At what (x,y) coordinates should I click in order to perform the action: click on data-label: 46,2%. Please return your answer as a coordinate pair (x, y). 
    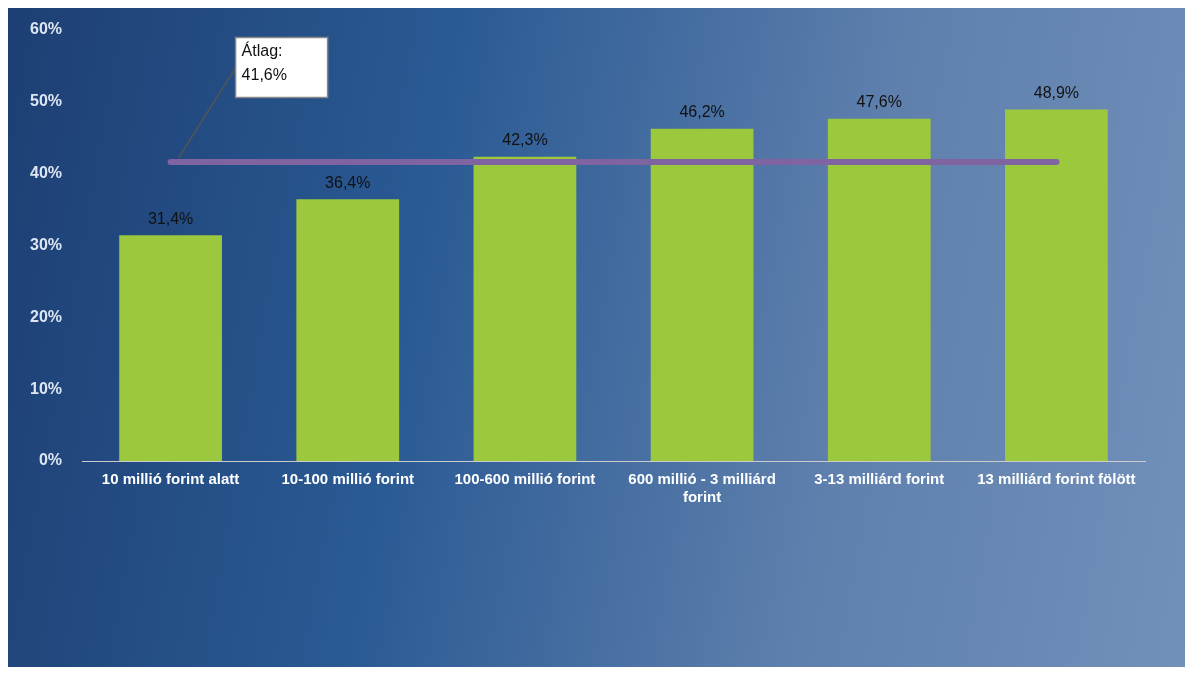
    Looking at the image, I should click on (702, 112).